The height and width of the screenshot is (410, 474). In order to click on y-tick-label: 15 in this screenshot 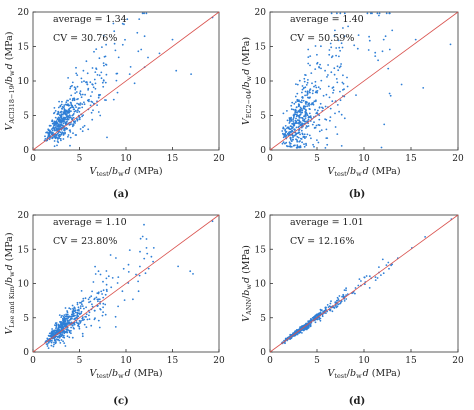, I will do `click(24, 48)`.